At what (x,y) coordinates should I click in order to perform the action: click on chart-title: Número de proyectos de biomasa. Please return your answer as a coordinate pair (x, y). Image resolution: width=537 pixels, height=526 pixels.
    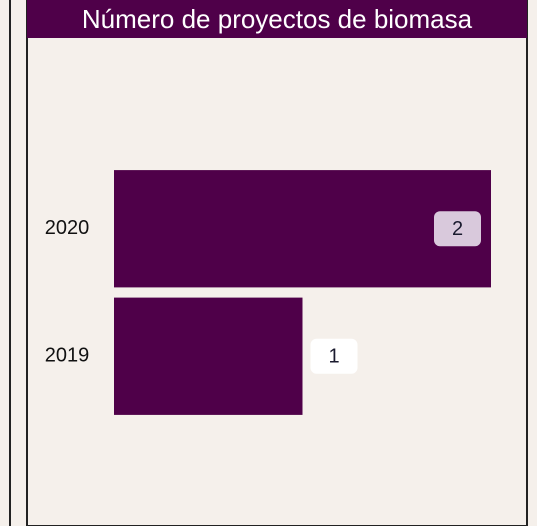
    Looking at the image, I should click on (277, 19).